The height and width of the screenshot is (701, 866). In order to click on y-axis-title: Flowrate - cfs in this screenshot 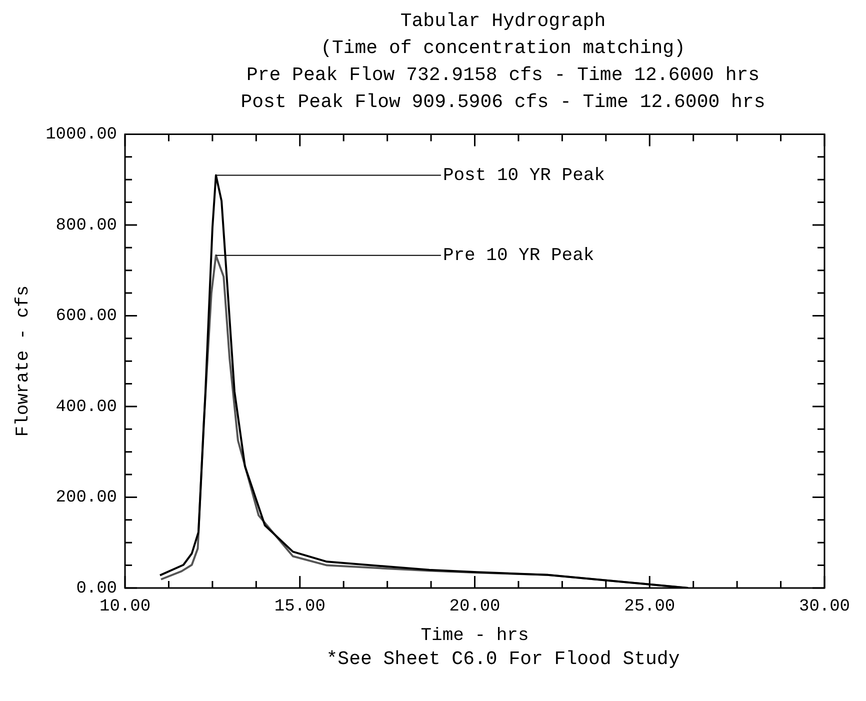, I will do `click(24, 361)`.